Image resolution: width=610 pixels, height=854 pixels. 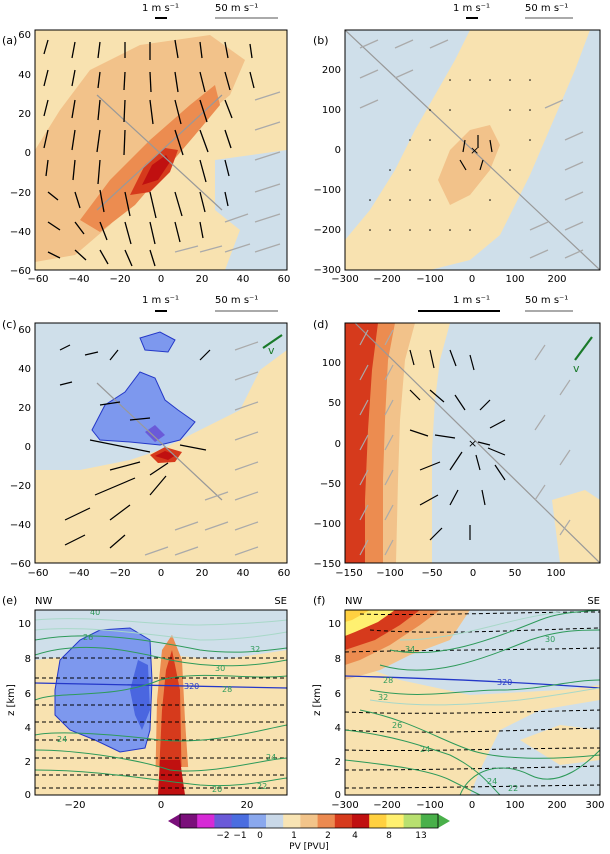 What do you see at coordinates (227, 689) in the screenshot?
I see `svg-text: 28` at bounding box center [227, 689].